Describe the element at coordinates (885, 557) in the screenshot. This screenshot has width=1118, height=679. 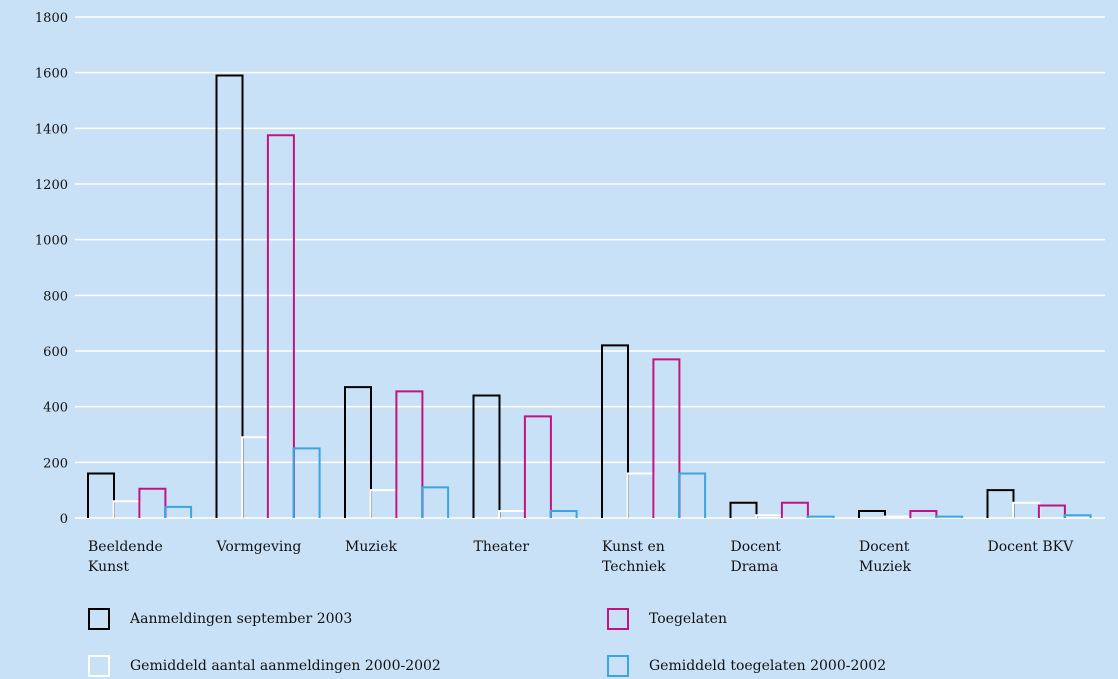
I see `x-tick-label: Docent Muziek` at that location.